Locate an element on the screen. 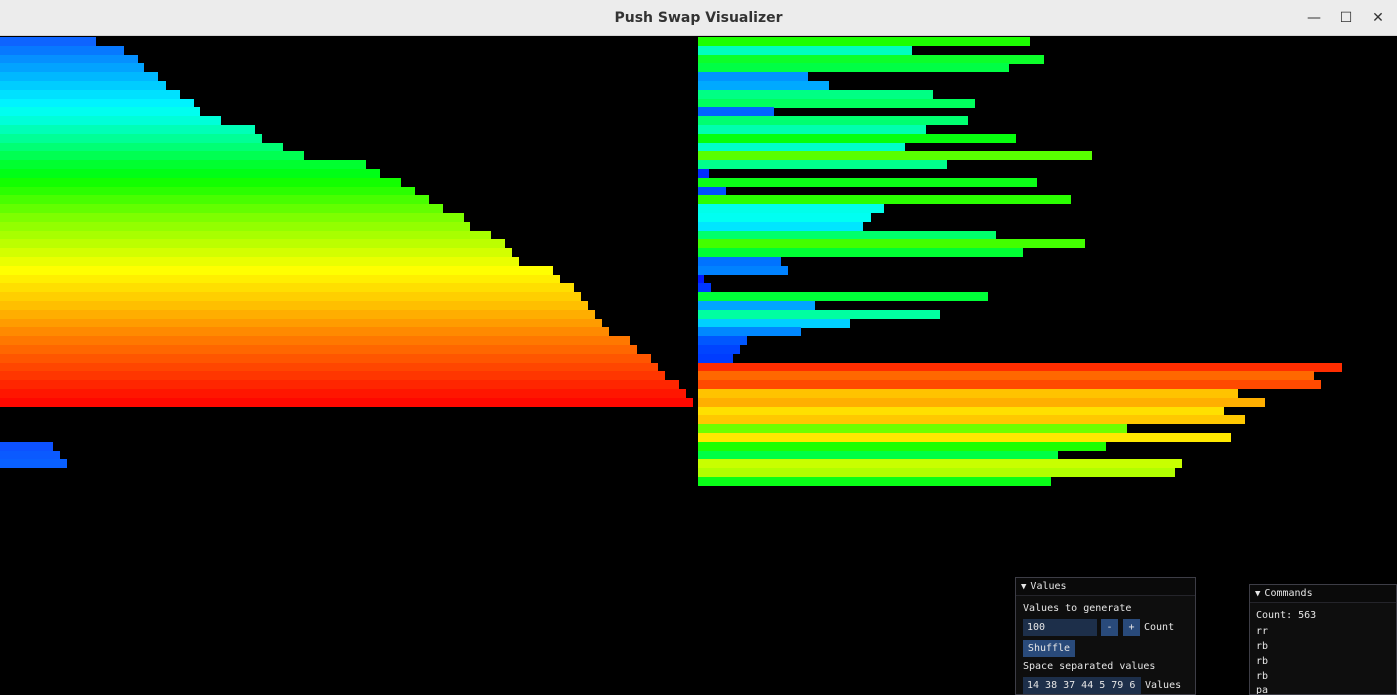  shuffle-button: Shuffle is located at coordinates (1049, 648).